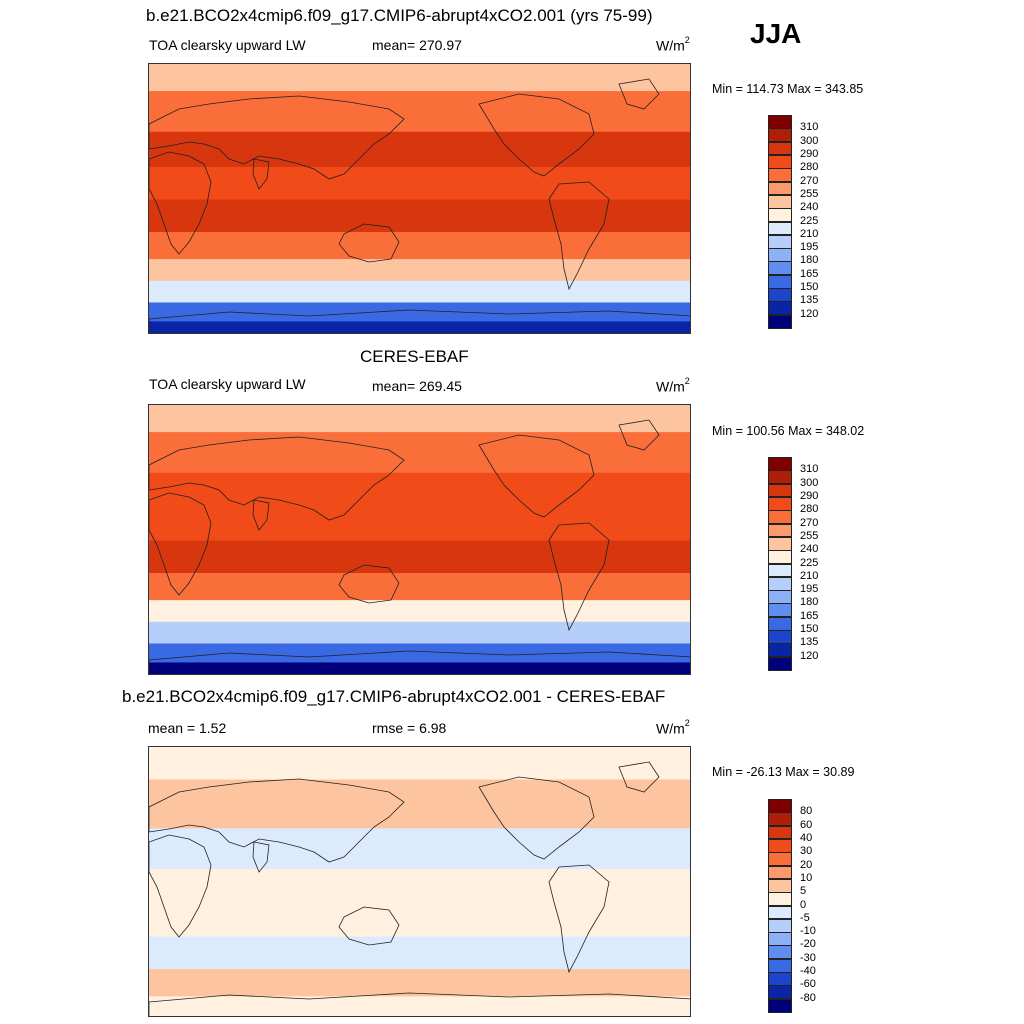 The height and width of the screenshot is (1024, 1024). Describe the element at coordinates (417, 386) in the screenshot. I see `panel-2-mean: mean= 269.45` at that location.